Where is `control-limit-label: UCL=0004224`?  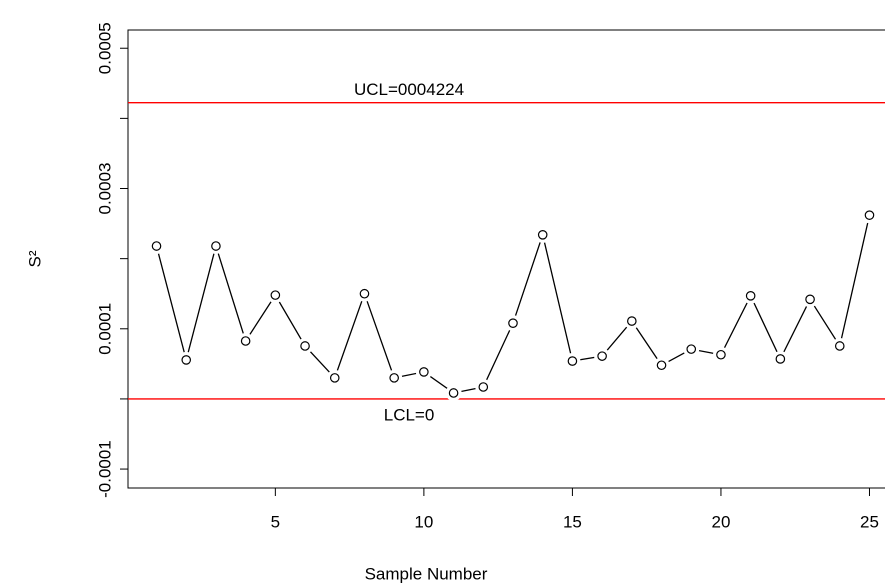
control-limit-label: UCL=0004224 is located at coordinates (409, 89).